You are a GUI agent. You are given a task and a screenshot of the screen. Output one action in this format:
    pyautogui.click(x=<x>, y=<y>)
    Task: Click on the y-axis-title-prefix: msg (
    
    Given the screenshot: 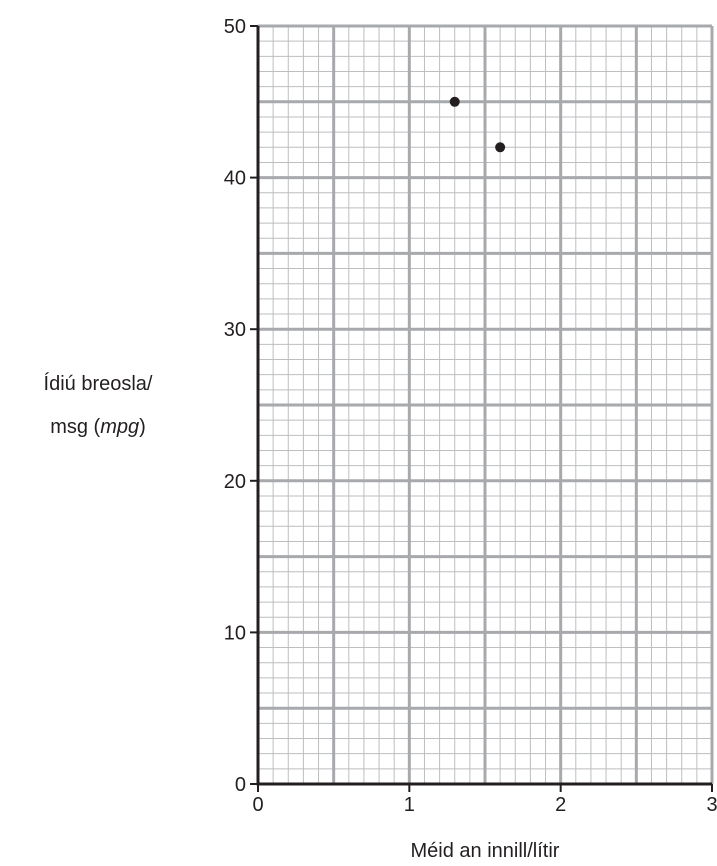 What is the action you would take?
    pyautogui.click(x=75, y=427)
    